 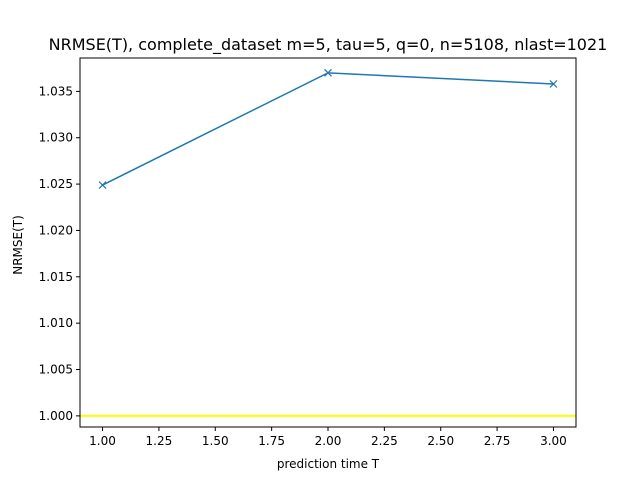 What do you see at coordinates (18, 245) in the screenshot?
I see `y-axis-label: NRMSE(T)` at bounding box center [18, 245].